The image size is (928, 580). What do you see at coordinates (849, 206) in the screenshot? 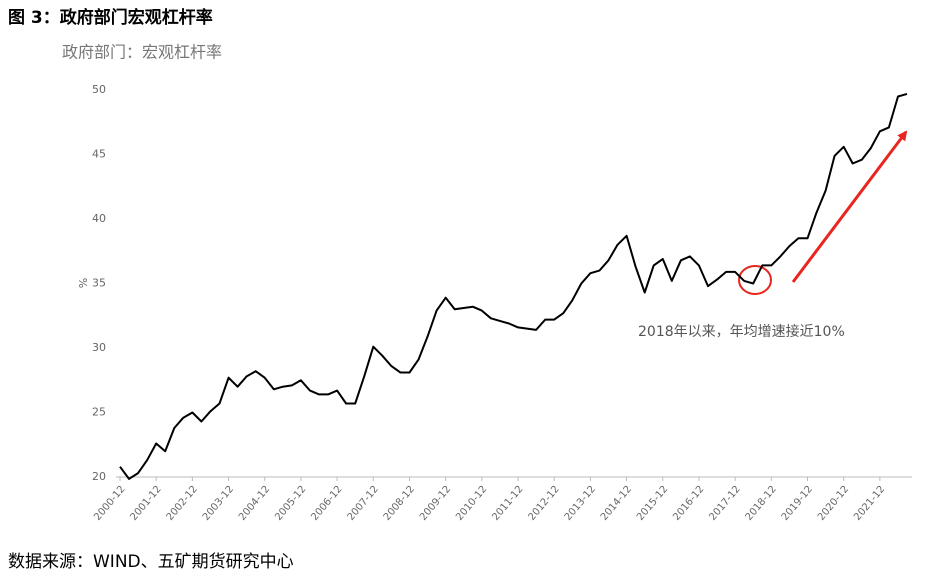
I see `trend-arrow` at bounding box center [849, 206].